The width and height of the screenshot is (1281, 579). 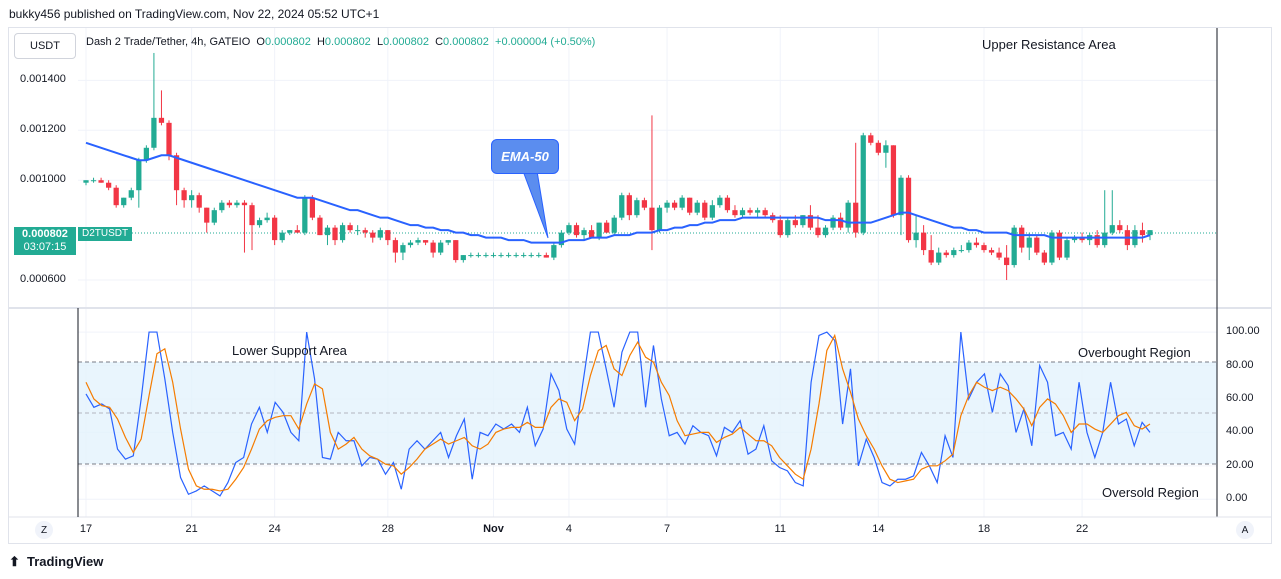 I want to click on time-tick-label: 4, so click(x=568, y=529).